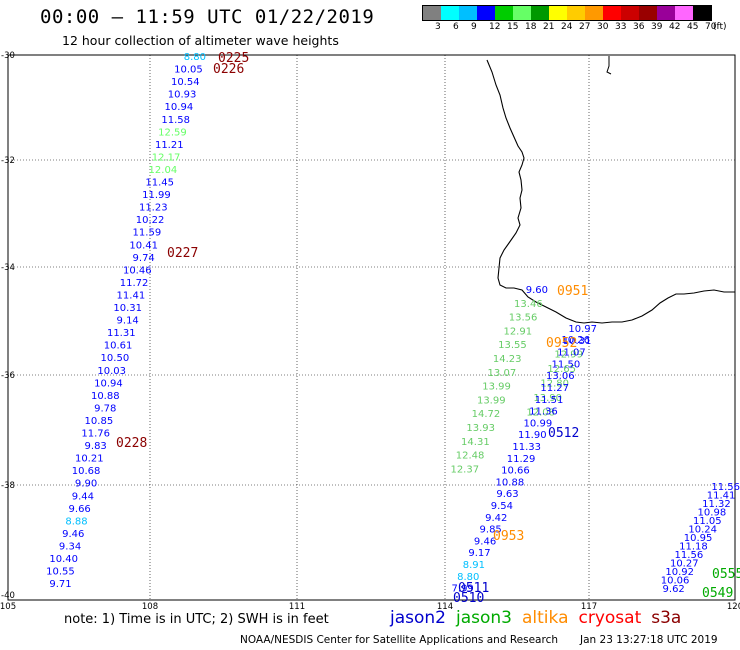 The width and height of the screenshot is (740, 650). I want to click on wave-height-value: 13.56, so click(523, 318).